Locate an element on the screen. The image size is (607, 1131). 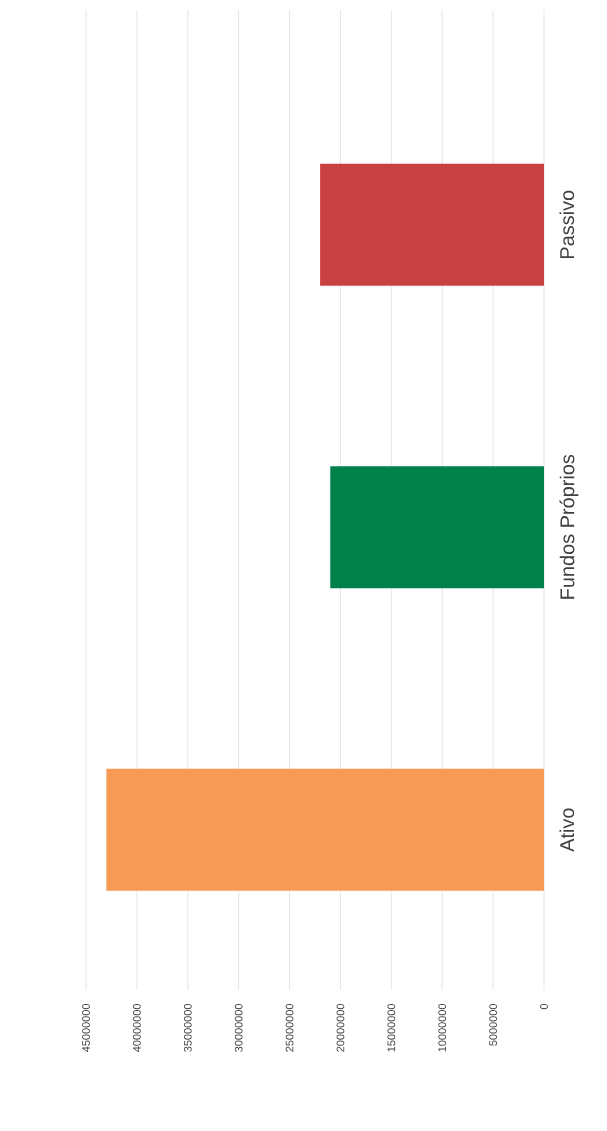
y-tick-label: Ativo is located at coordinates (567, 830).